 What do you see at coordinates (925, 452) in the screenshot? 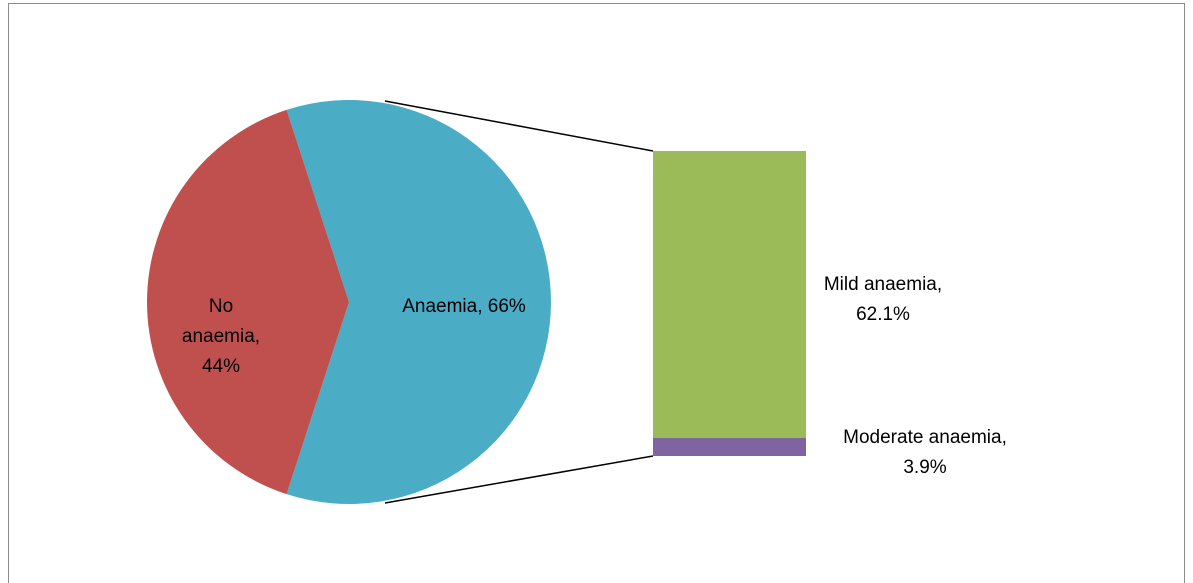
I see `bar-label-moderate-anaemia: Moderate anaemia, 3.9%` at bounding box center [925, 452].